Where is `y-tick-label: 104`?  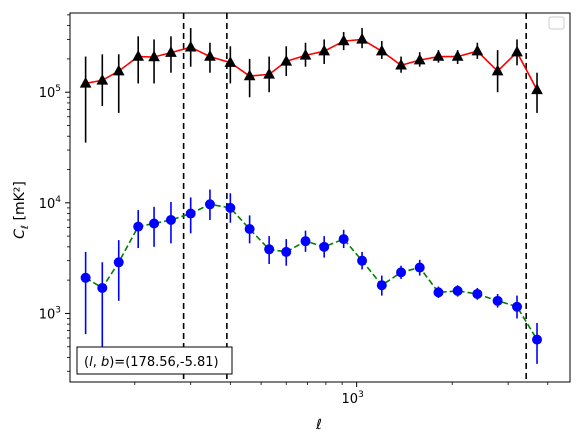 y-tick-label: 104 is located at coordinates (50, 203).